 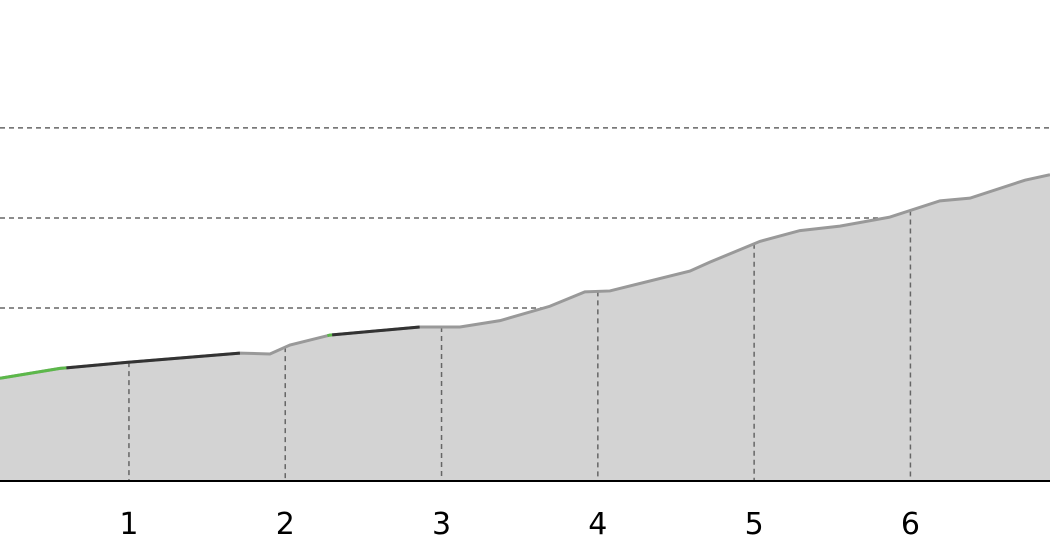 What do you see at coordinates (519, 524) in the screenshot?
I see `x-tick-labels: 1 2 3 4 5 6` at bounding box center [519, 524].